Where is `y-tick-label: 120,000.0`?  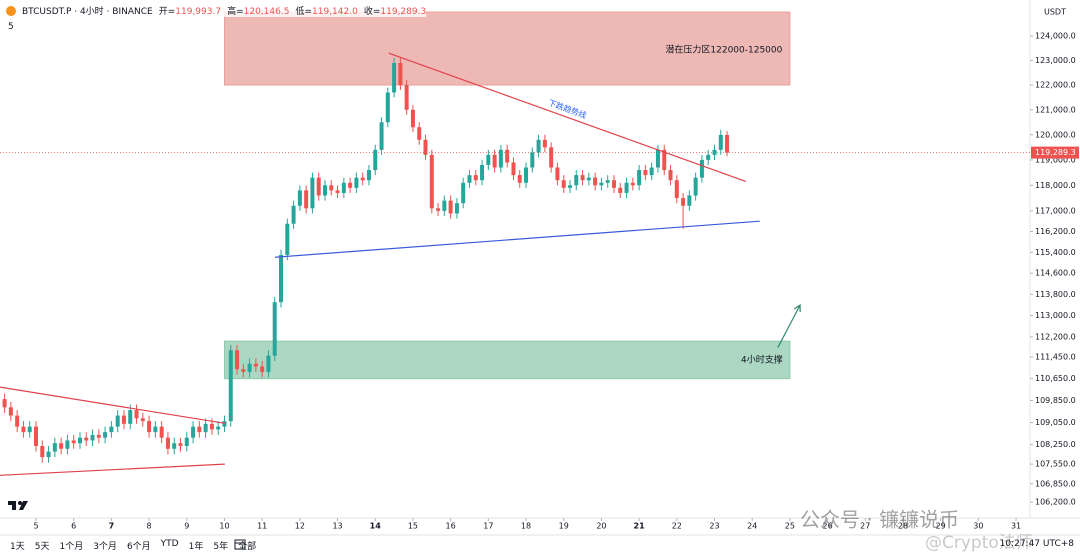
y-tick-label: 120,000.0 is located at coordinates (1055, 134).